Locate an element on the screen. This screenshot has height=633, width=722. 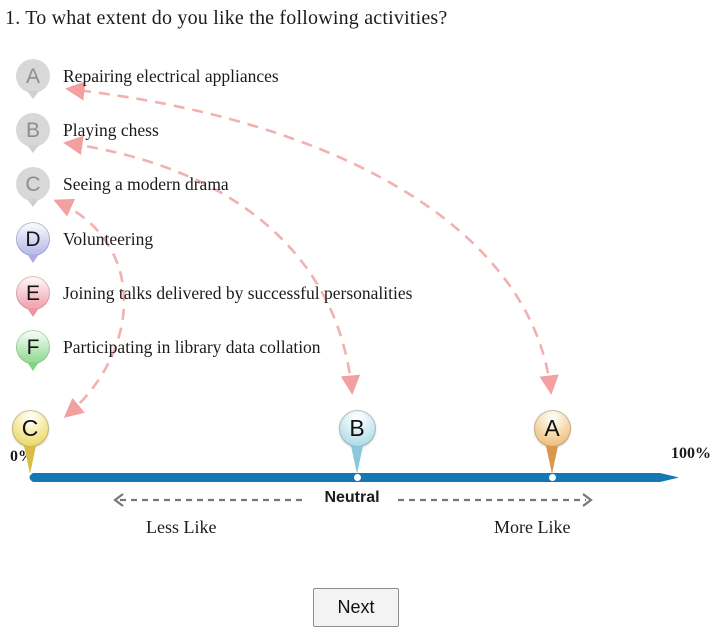
marker-letter-c: C is located at coordinates (30, 428).